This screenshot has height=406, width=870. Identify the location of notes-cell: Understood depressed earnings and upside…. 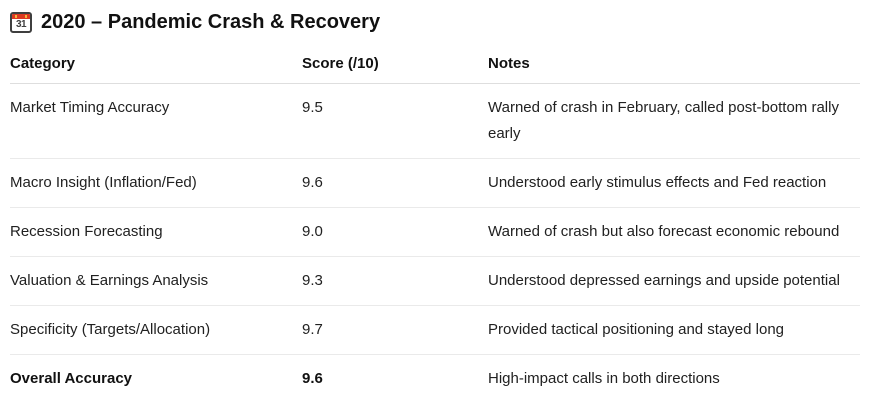
(664, 280).